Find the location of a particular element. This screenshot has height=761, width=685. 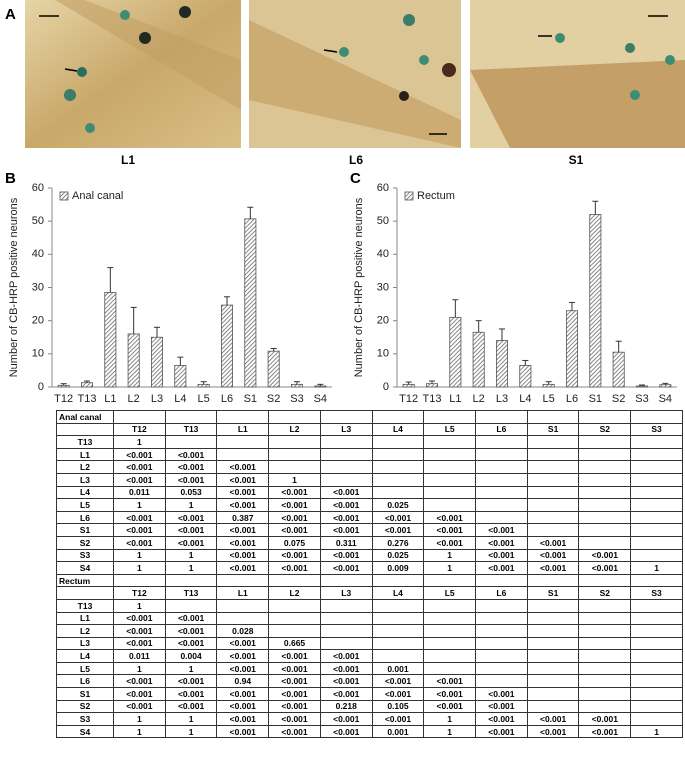

row-header: L5 is located at coordinates (85, 505).